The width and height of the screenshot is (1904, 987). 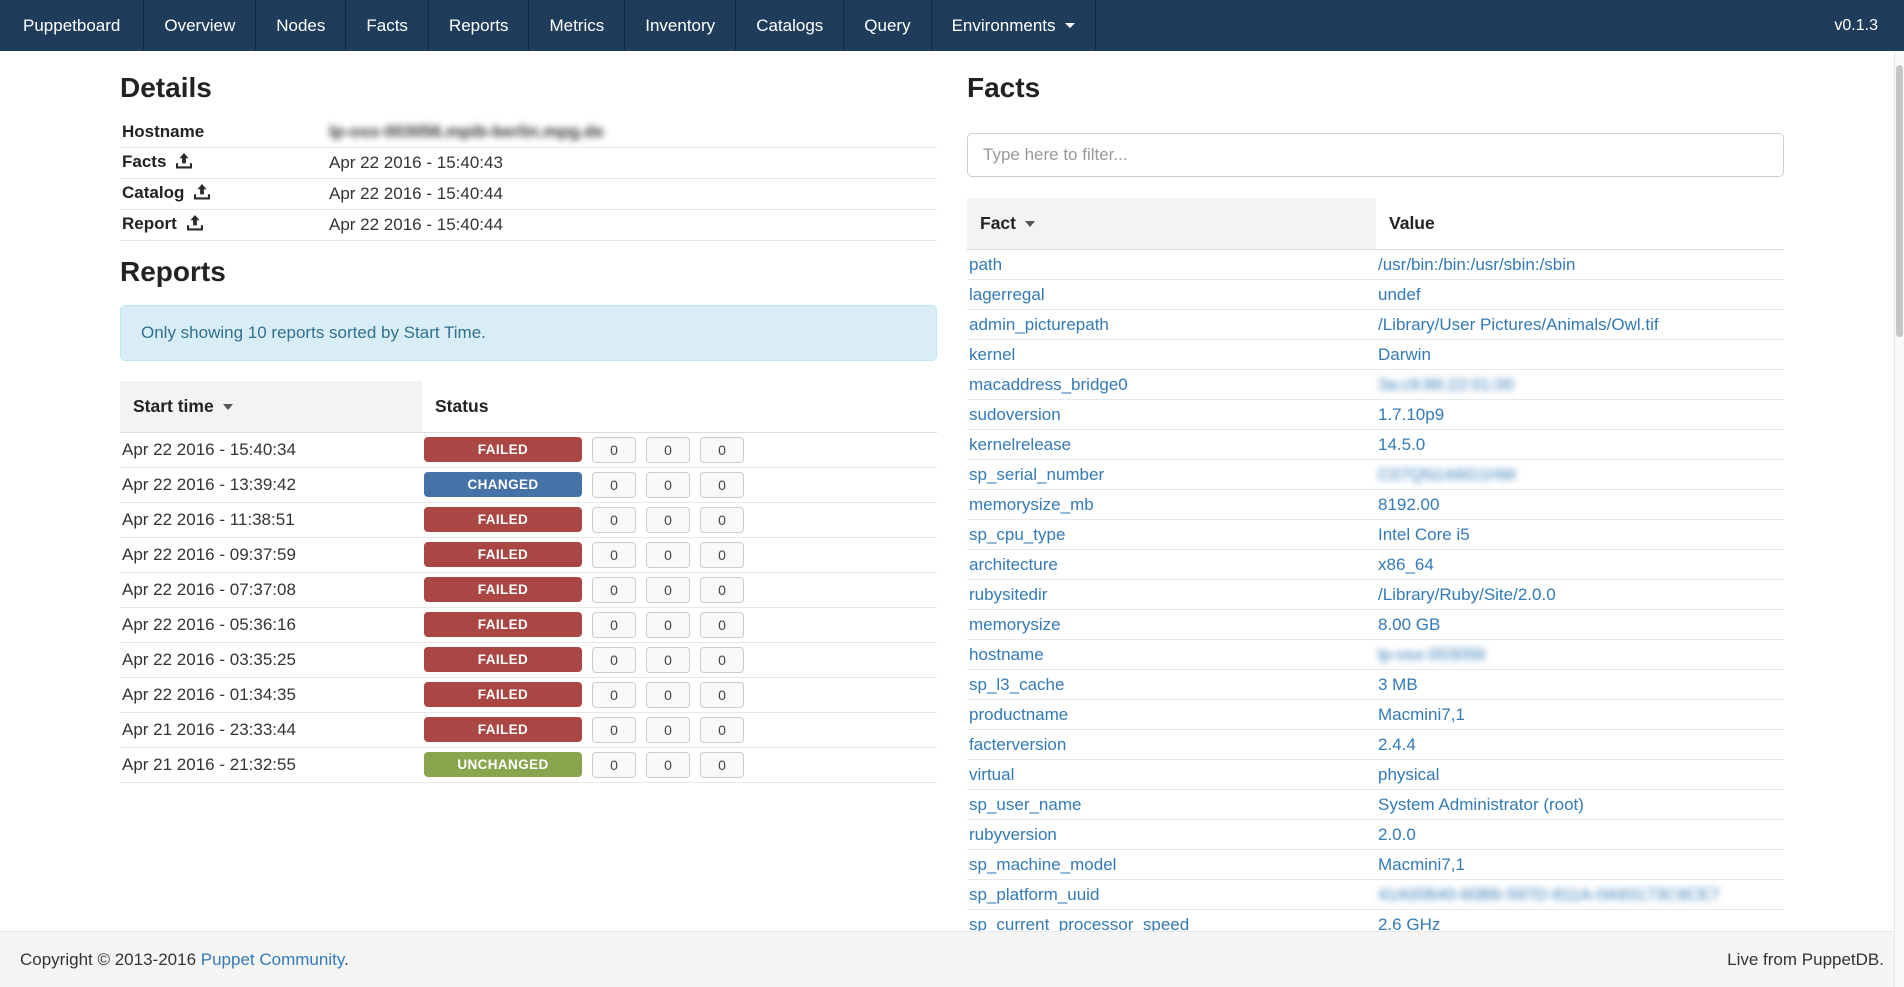 I want to click on fact-name-link: sudoversion, so click(x=1015, y=414).